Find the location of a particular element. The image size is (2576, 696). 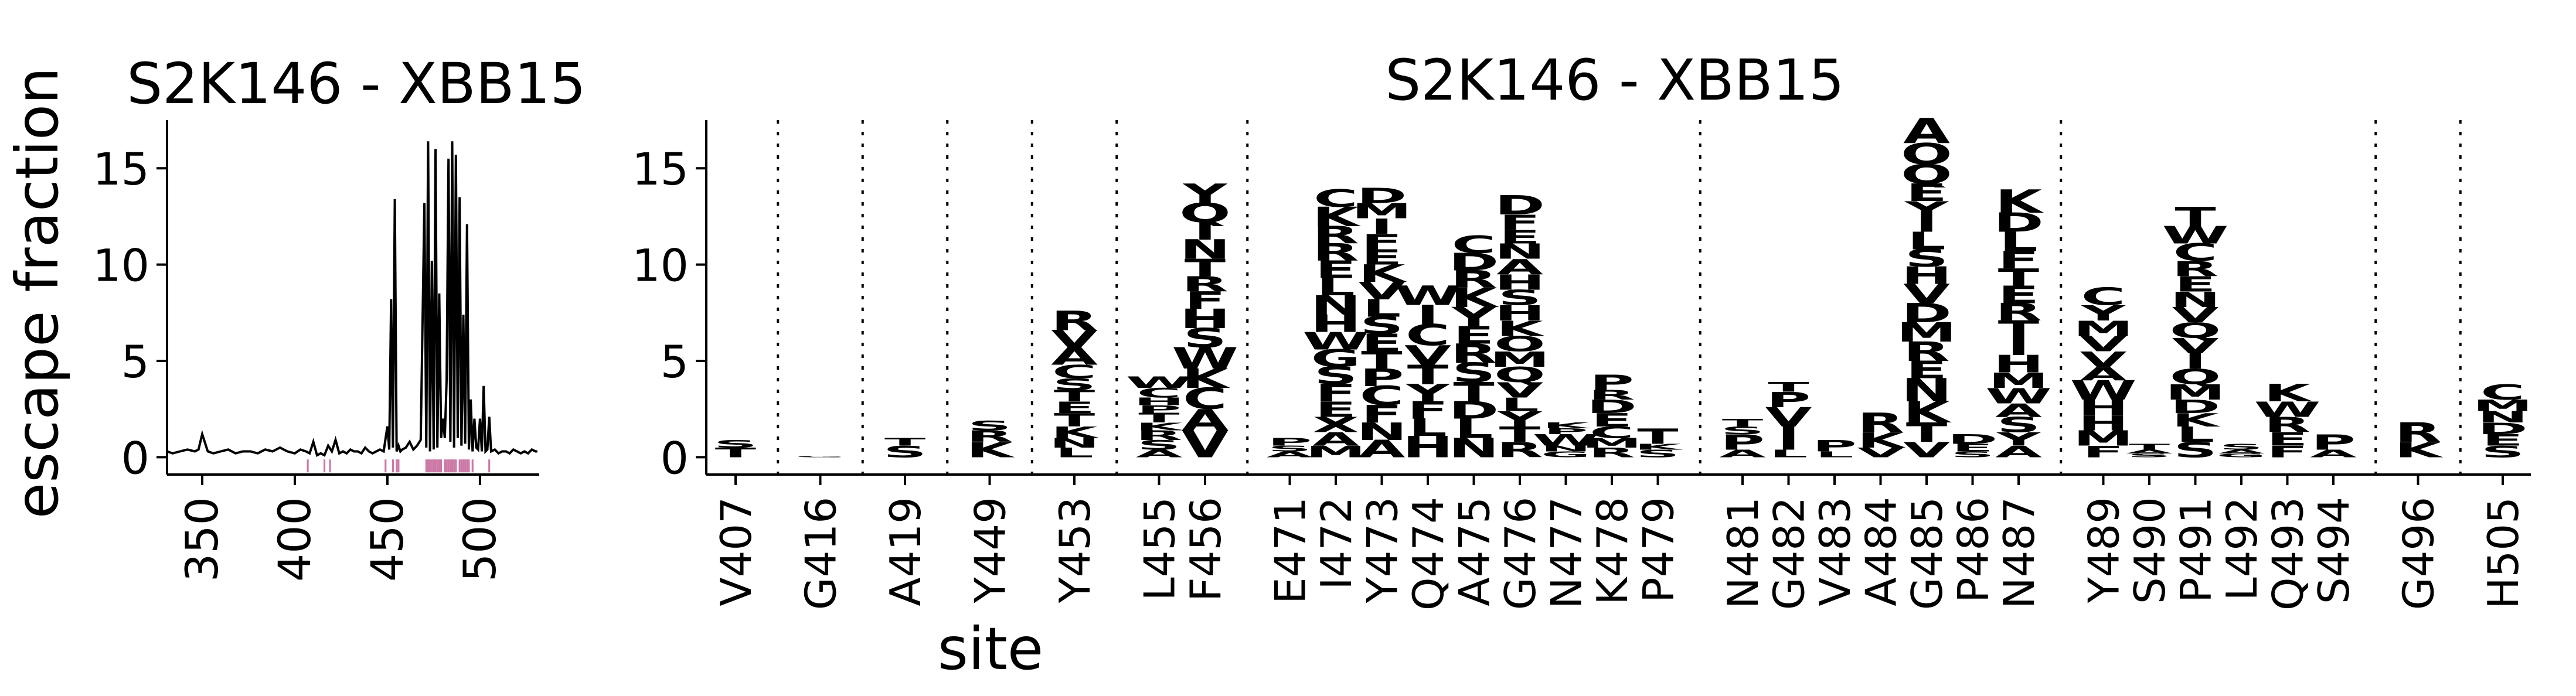

site-line-panel: S2K146 - XBB15 0 5 10 15 350 400 450 500 is located at coordinates (339, 316).